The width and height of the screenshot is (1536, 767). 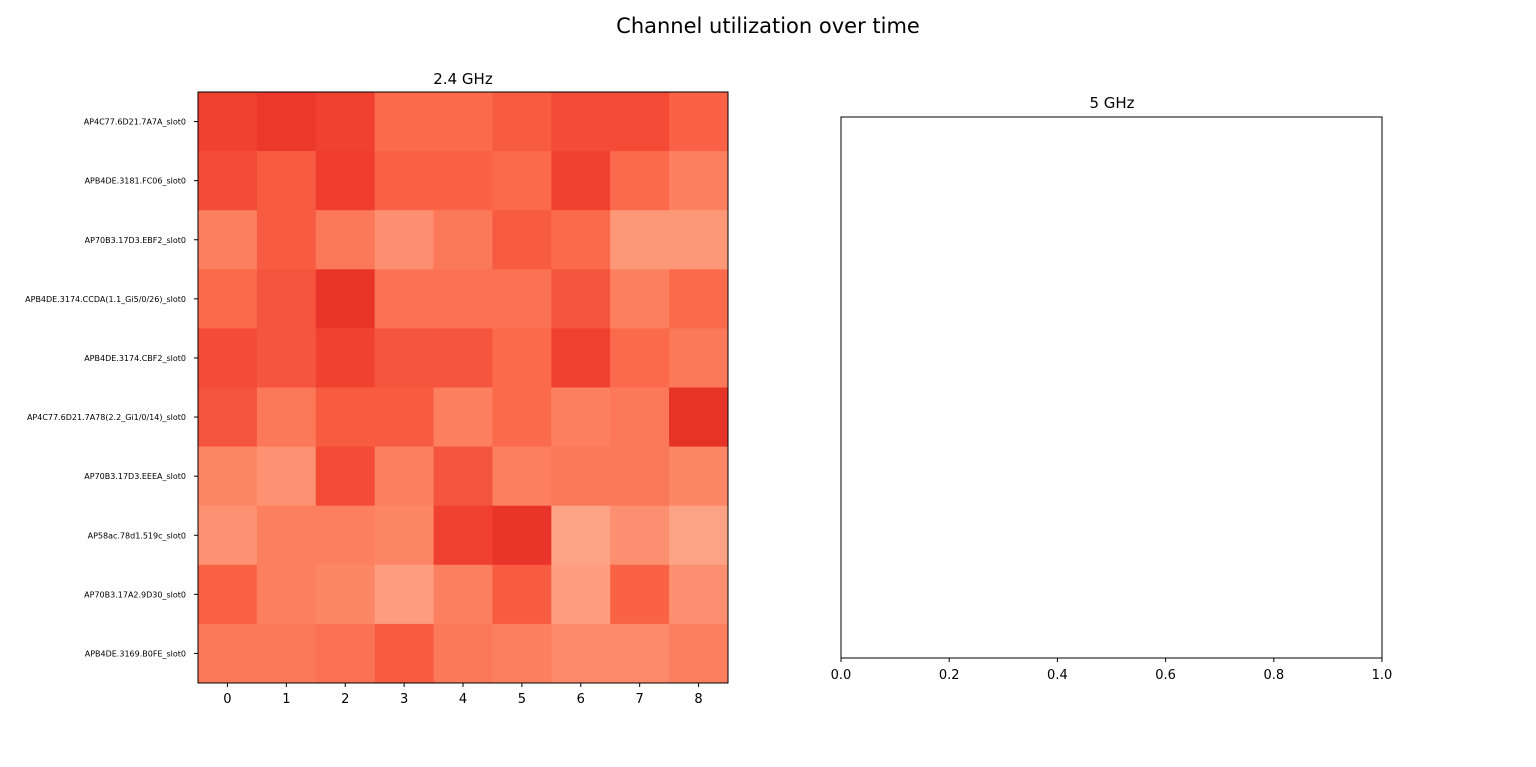 What do you see at coordinates (581, 699) in the screenshot?
I see `x-tick-label: 6` at bounding box center [581, 699].